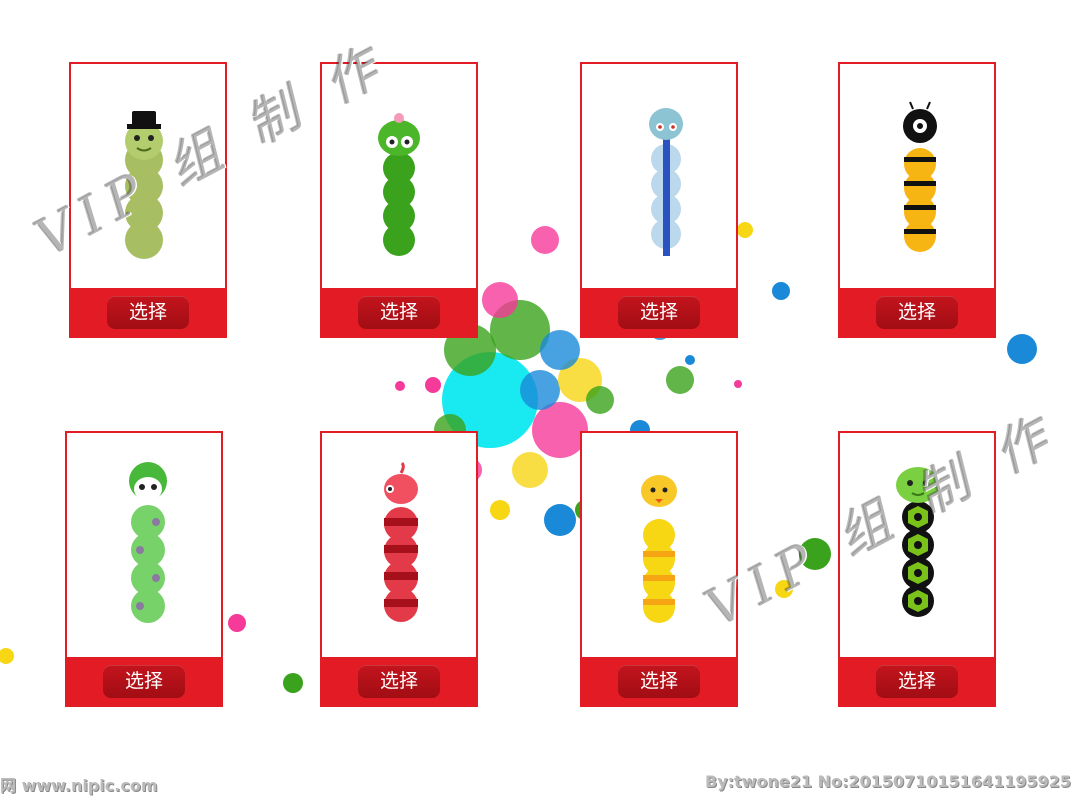 The width and height of the screenshot is (1079, 800). I want to click on character-card-1: 选择, so click(148, 200).